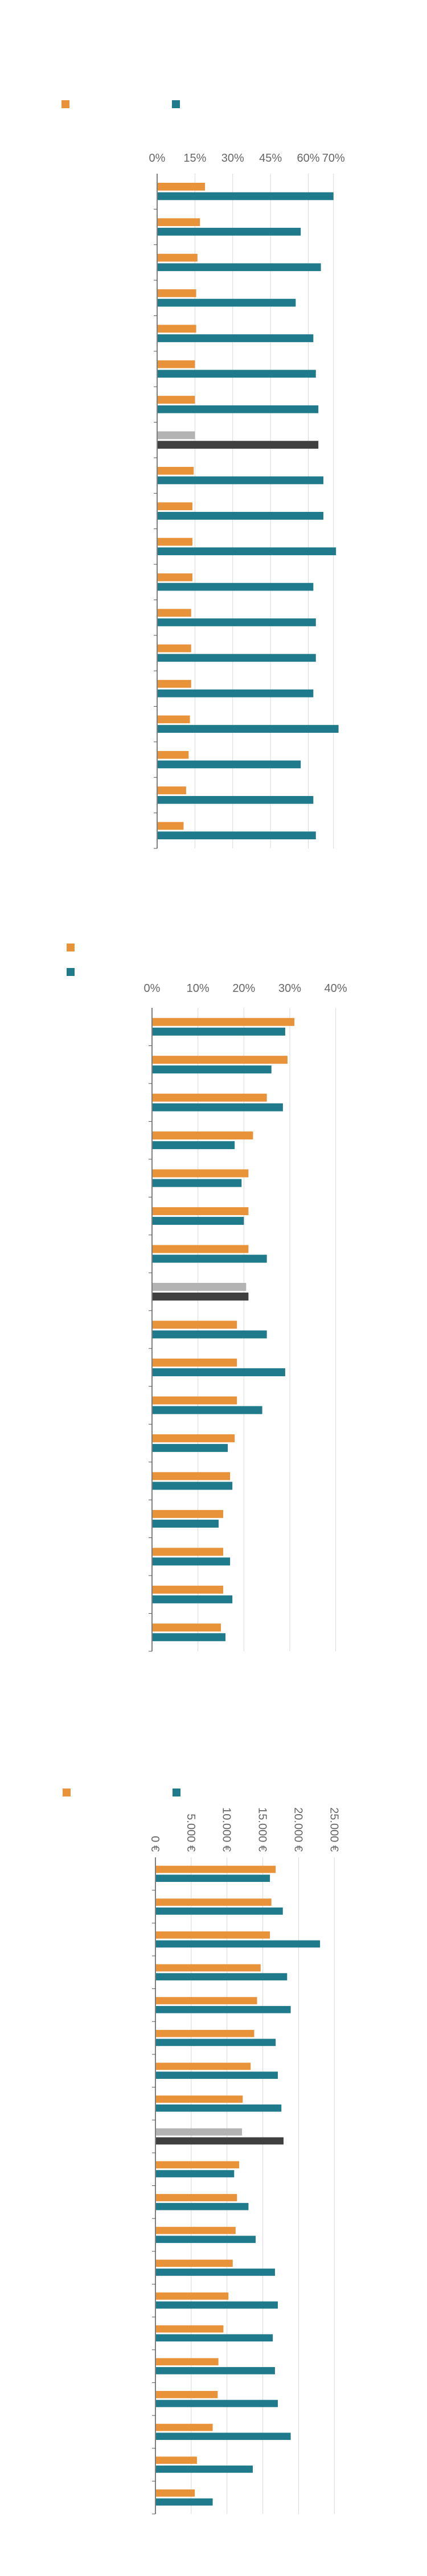  What do you see at coordinates (195, 158) in the screenshot?
I see `tick-label: 15%` at bounding box center [195, 158].